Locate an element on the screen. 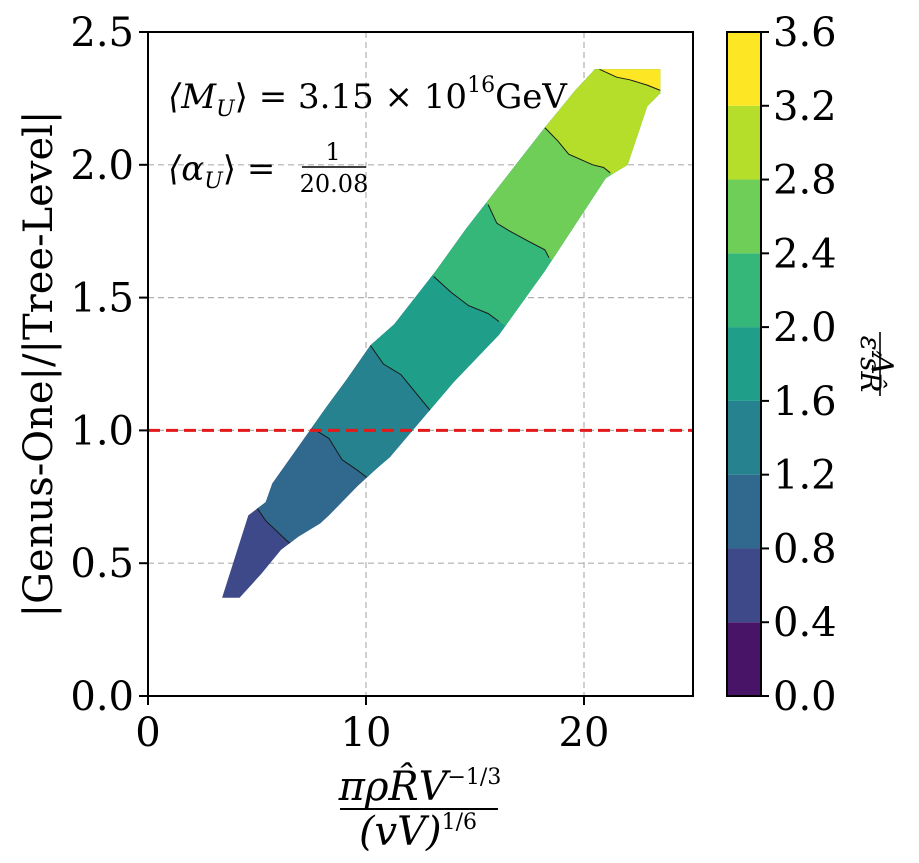  colorbar-tick-label-7: 2.8 is located at coordinates (805, 181).